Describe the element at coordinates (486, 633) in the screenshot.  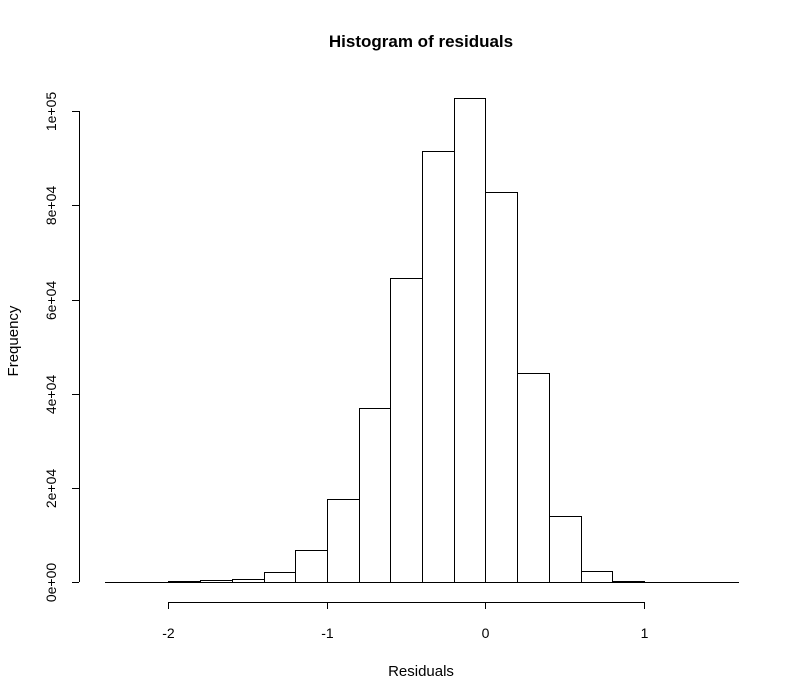
I see `x-tick-label: 0` at that location.